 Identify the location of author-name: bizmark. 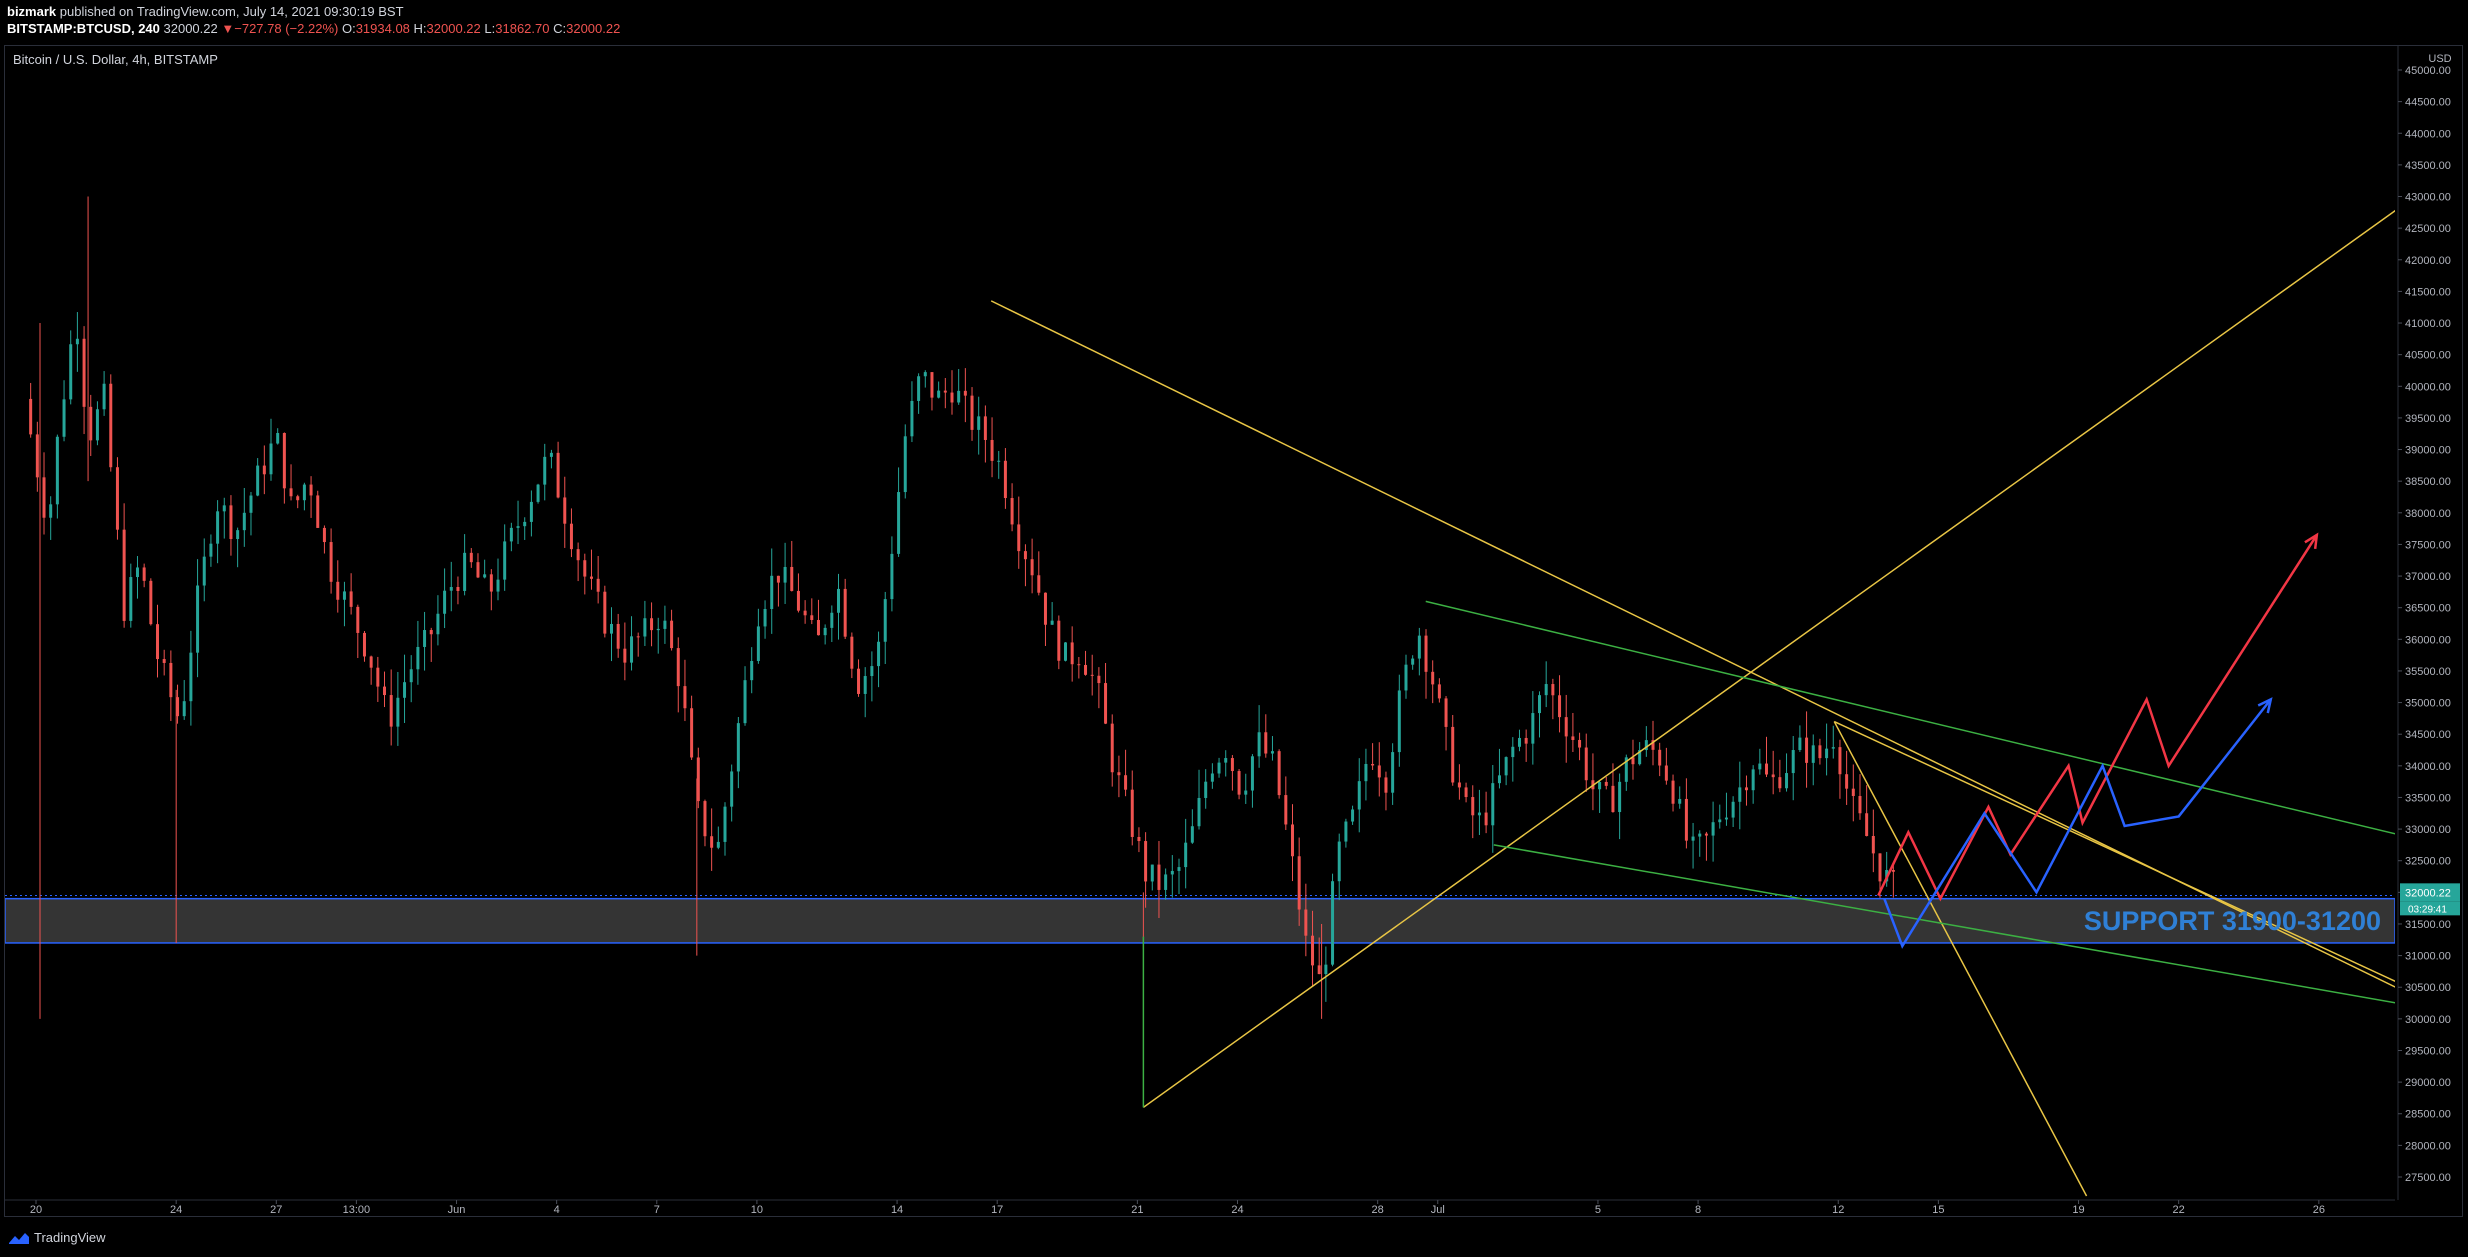
(32, 11).